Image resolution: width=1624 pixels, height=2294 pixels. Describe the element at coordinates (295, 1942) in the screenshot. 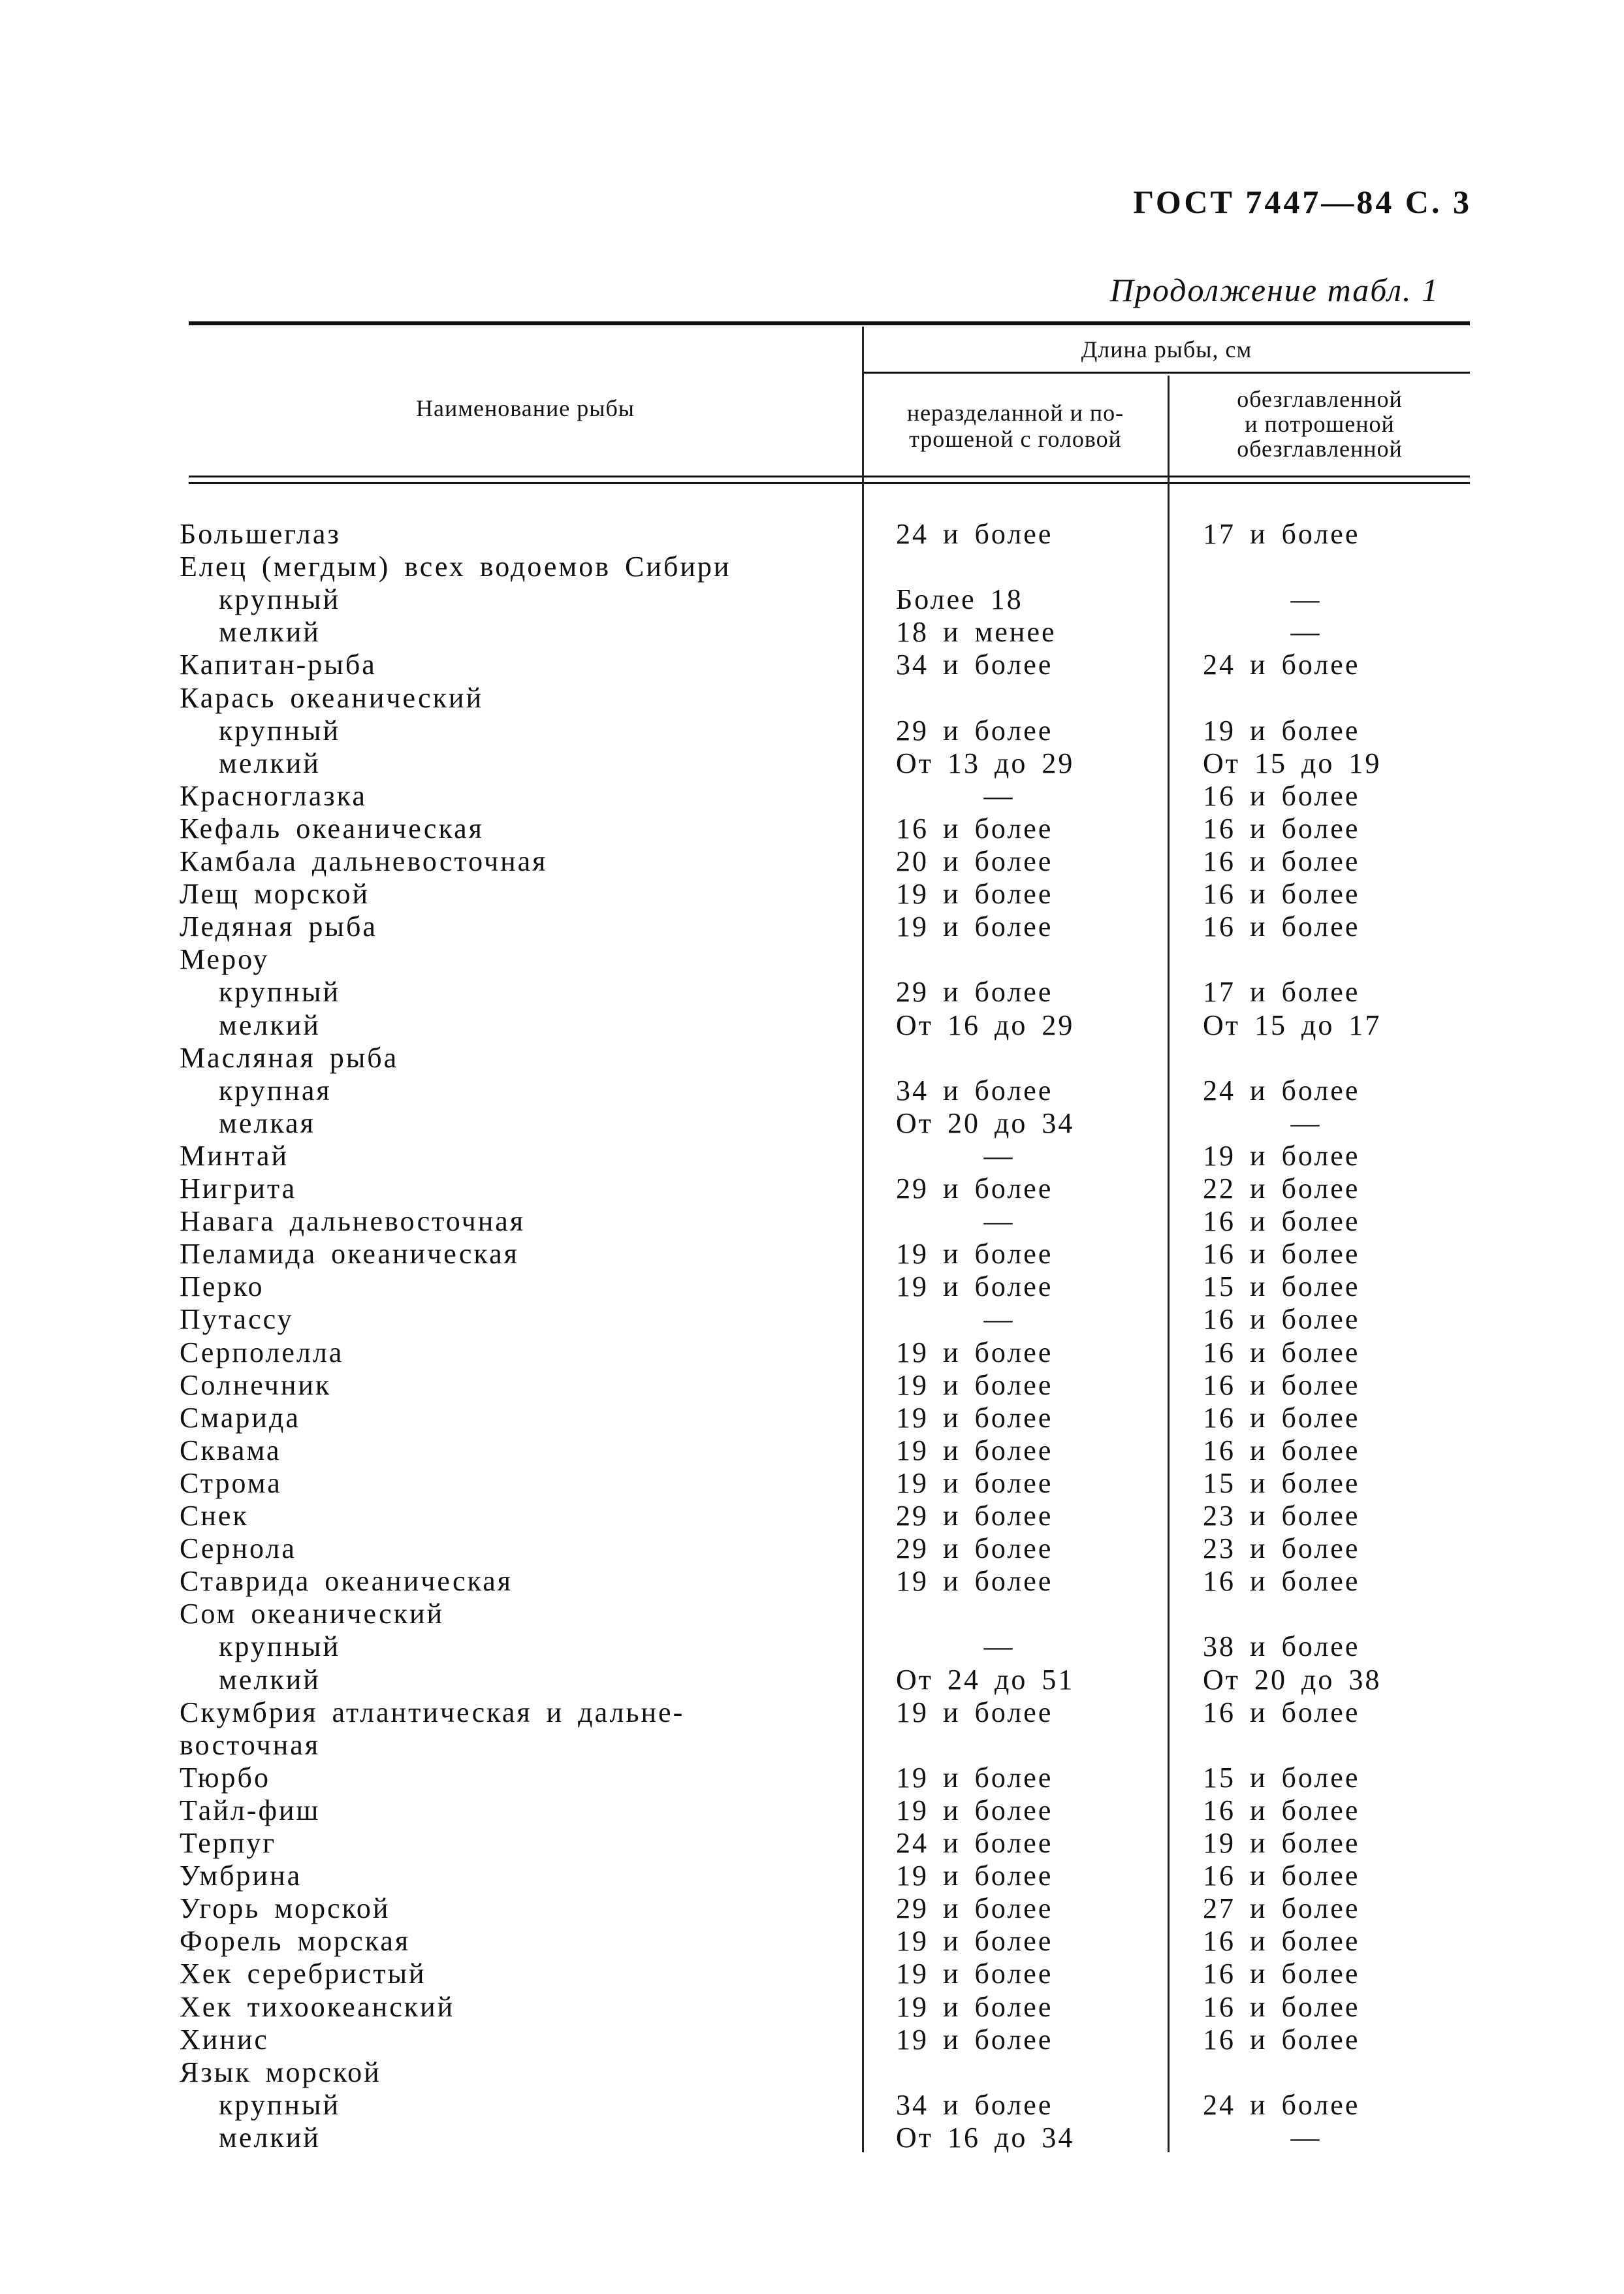

I see `fish-name: Форель морская` at that location.